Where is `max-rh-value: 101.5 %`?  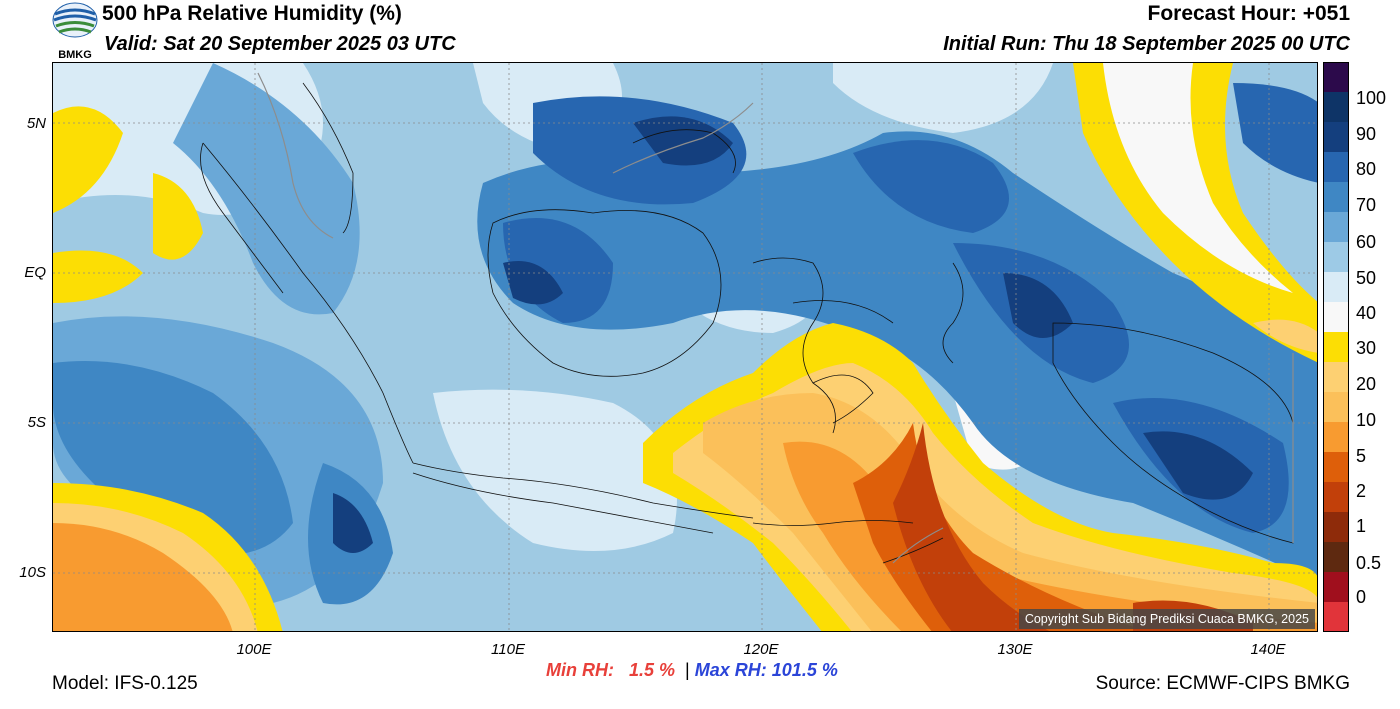 max-rh-value: 101.5 % is located at coordinates (804, 670).